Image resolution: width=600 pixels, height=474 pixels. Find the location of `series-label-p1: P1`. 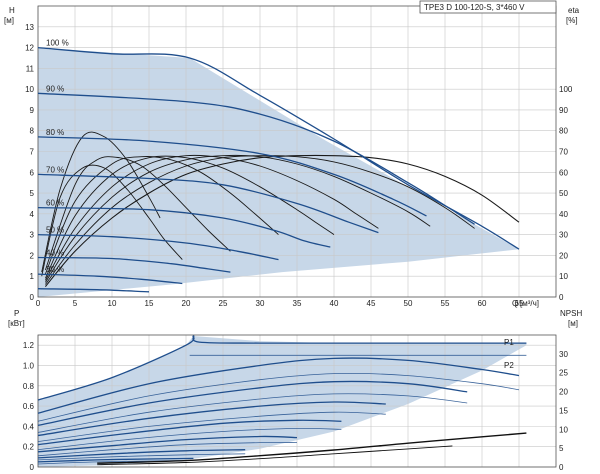

series-label-p1: P1 is located at coordinates (509, 342).